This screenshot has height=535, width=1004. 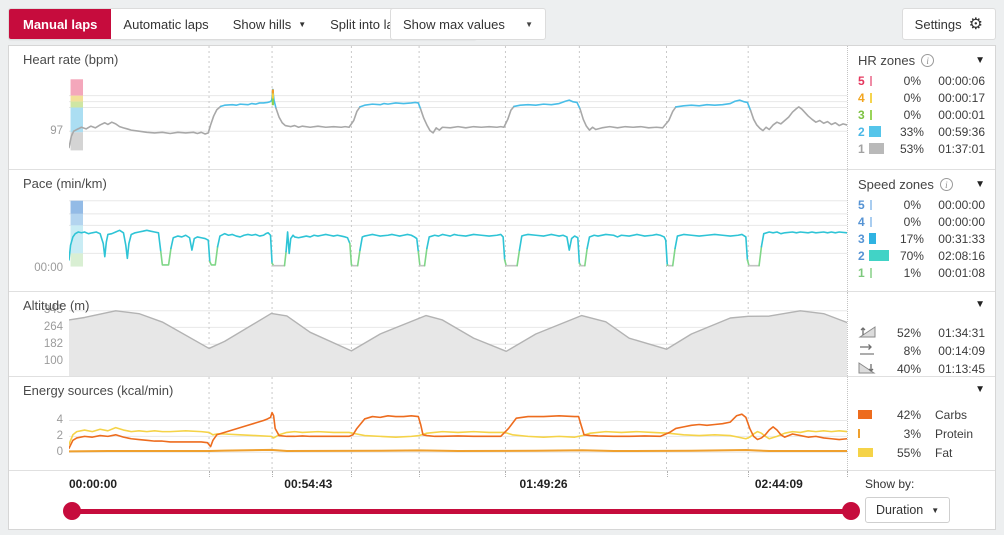 What do you see at coordinates (71, 59) in the screenshot?
I see `heart-rate-title: Heart rate (bpm)` at bounding box center [71, 59].